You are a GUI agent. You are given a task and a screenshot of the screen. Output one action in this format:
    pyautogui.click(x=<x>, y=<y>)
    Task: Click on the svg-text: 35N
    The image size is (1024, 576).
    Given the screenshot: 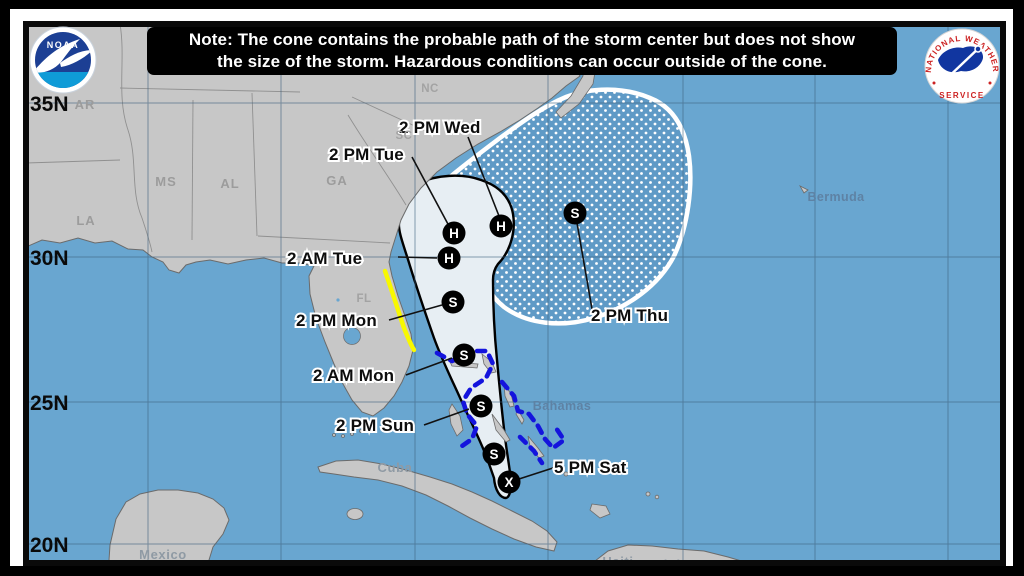 What is the action you would take?
    pyautogui.click(x=49, y=104)
    